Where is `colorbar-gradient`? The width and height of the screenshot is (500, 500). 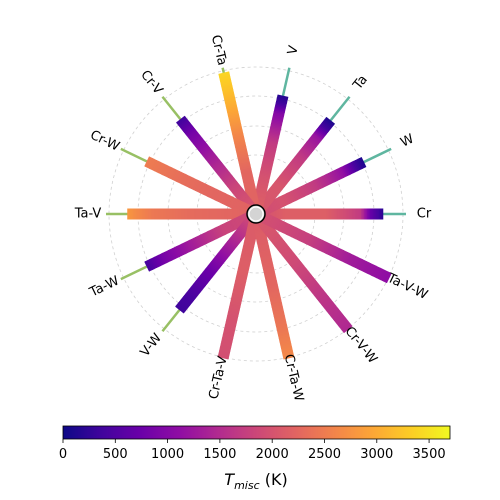 colorbar-gradient is located at coordinates (256, 432).